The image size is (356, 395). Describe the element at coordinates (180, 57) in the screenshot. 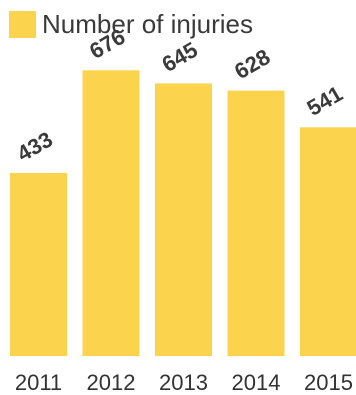

I see `value-label-2013: 645` at that location.